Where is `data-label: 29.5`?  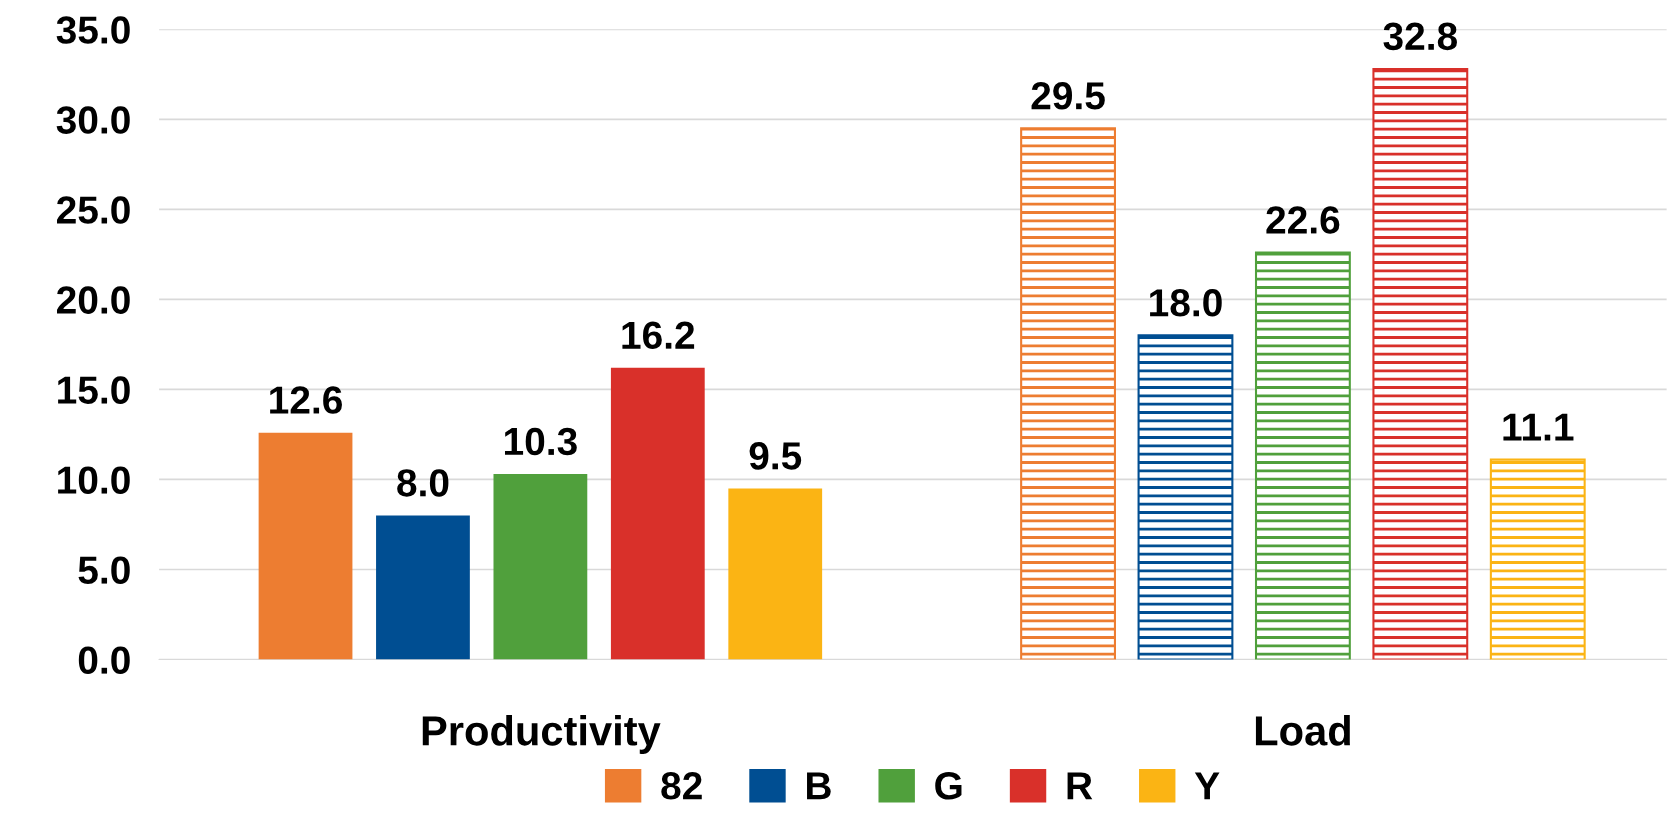
data-label: 29.5 is located at coordinates (1068, 96).